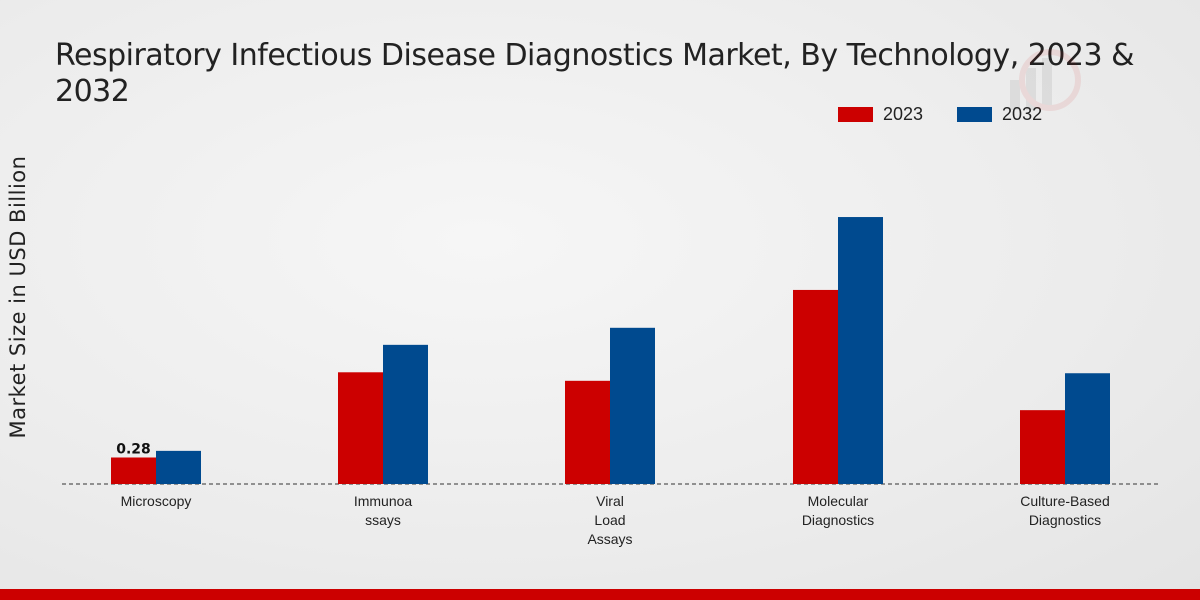 The width and height of the screenshot is (1200, 600). Describe the element at coordinates (975, 114) in the screenshot. I see `legend-swatch-2032` at that location.